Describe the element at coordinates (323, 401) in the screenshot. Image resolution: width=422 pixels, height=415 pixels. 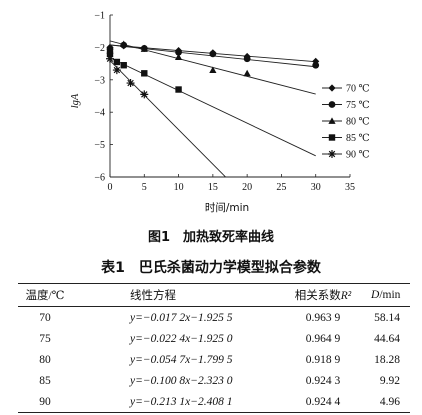
I see `cell-r2: 0.924 4` at that location.